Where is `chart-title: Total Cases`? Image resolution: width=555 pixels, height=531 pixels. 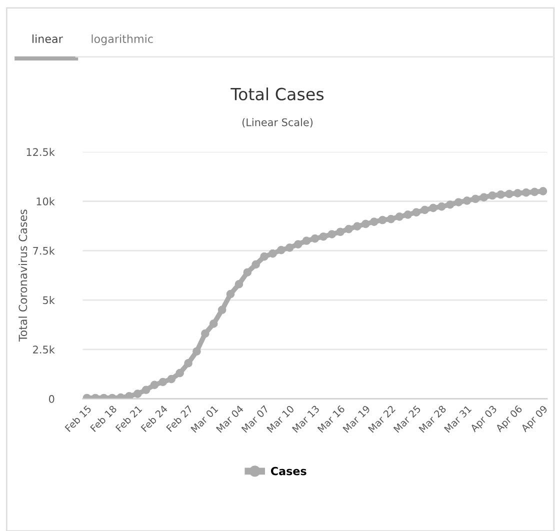 chart-title: Total Cases is located at coordinates (277, 94).